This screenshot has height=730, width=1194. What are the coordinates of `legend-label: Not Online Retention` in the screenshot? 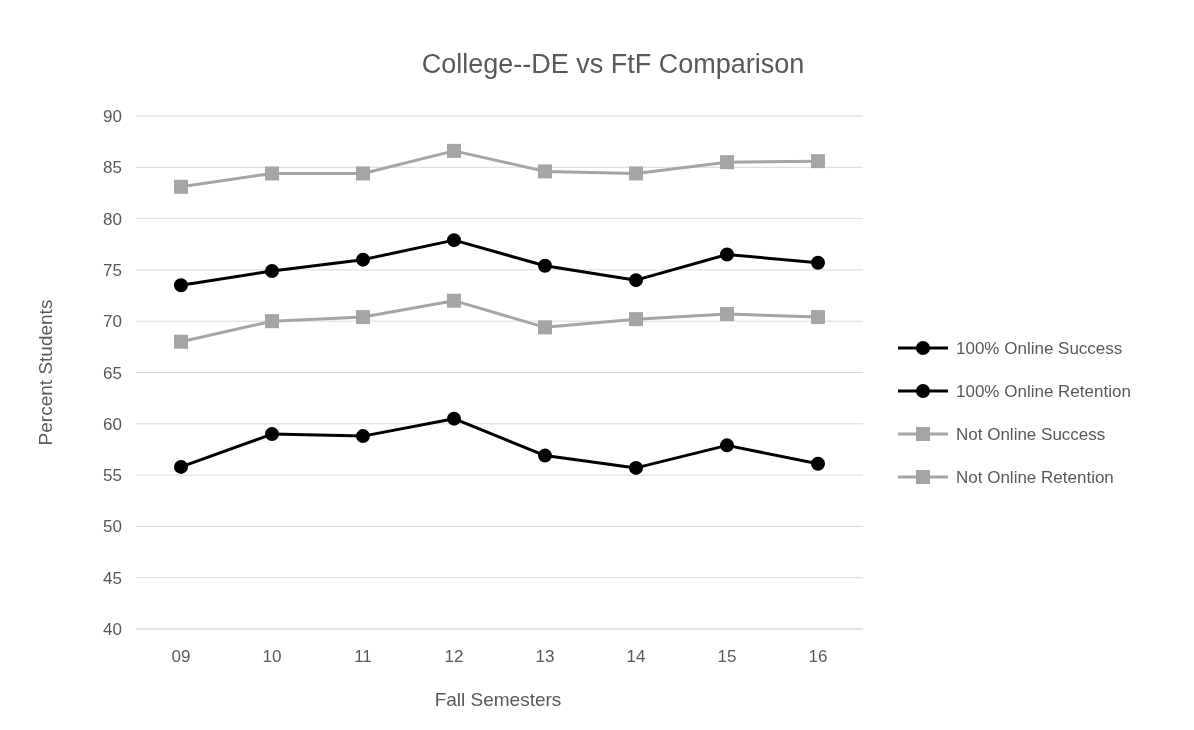 It's located at (1035, 477).